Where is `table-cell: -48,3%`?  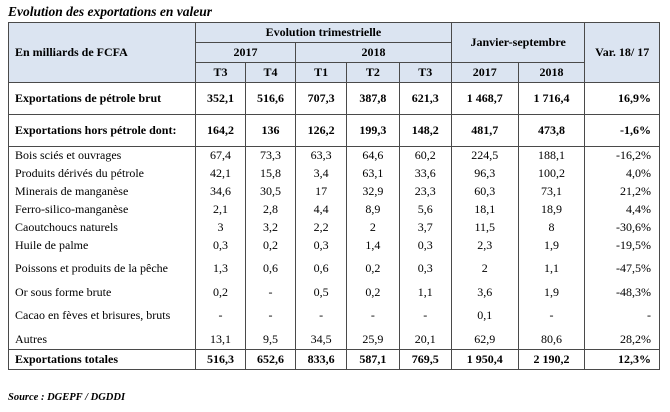
table-cell: -48,3% is located at coordinates (622, 292).